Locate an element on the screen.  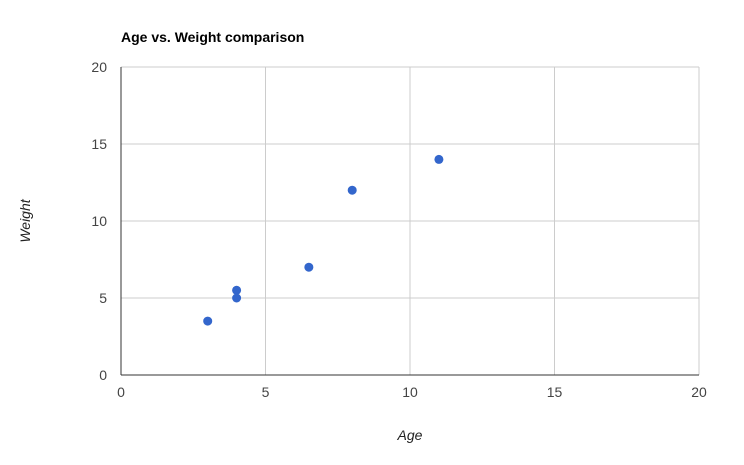
chart-title: Age vs. Weight comparison is located at coordinates (212, 37).